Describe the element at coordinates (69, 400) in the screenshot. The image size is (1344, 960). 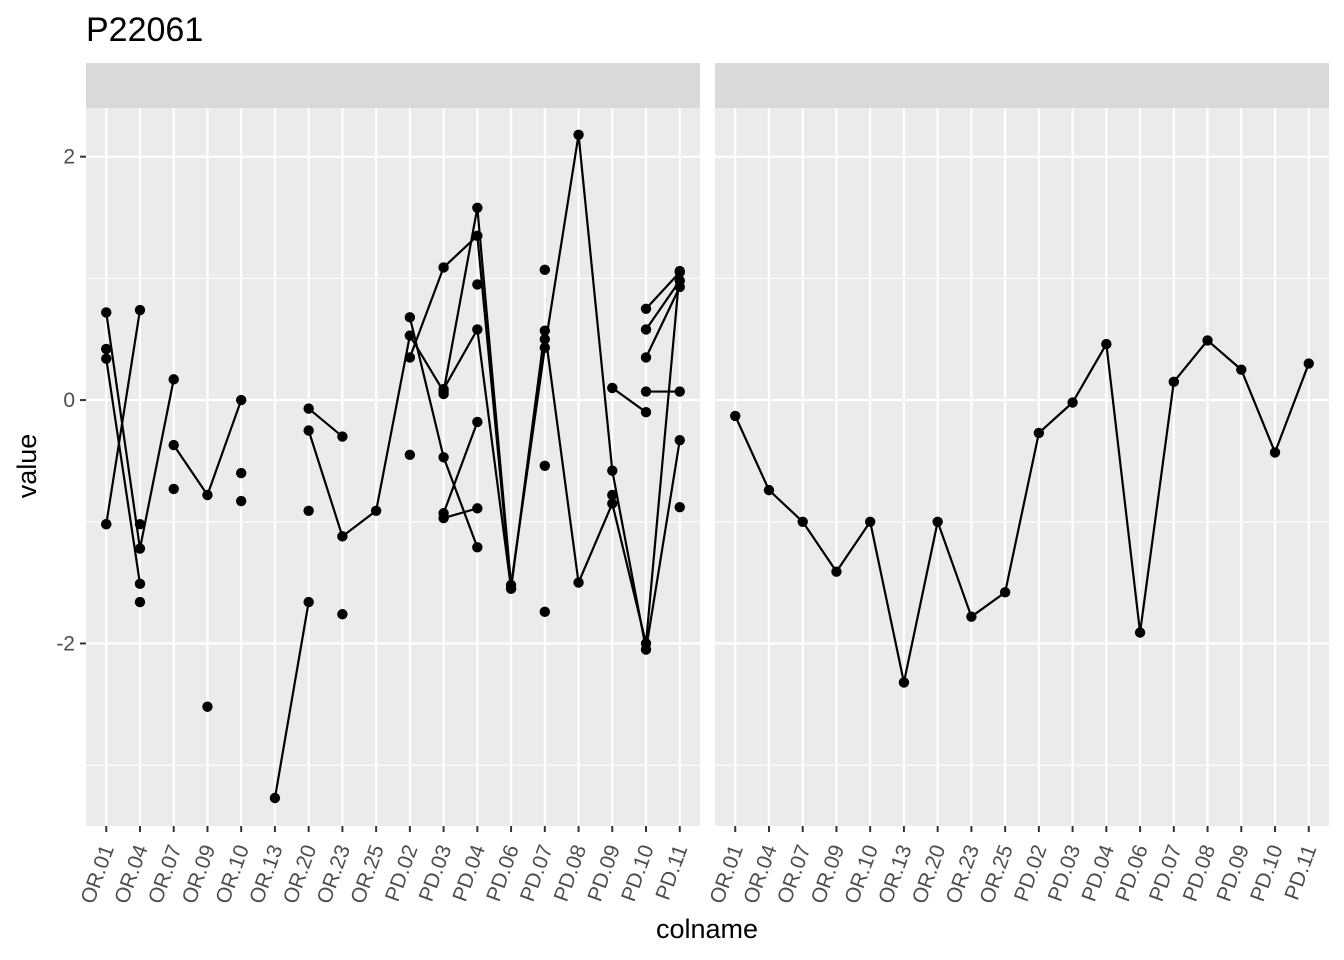
I see `y-tick-label: 0` at that location.